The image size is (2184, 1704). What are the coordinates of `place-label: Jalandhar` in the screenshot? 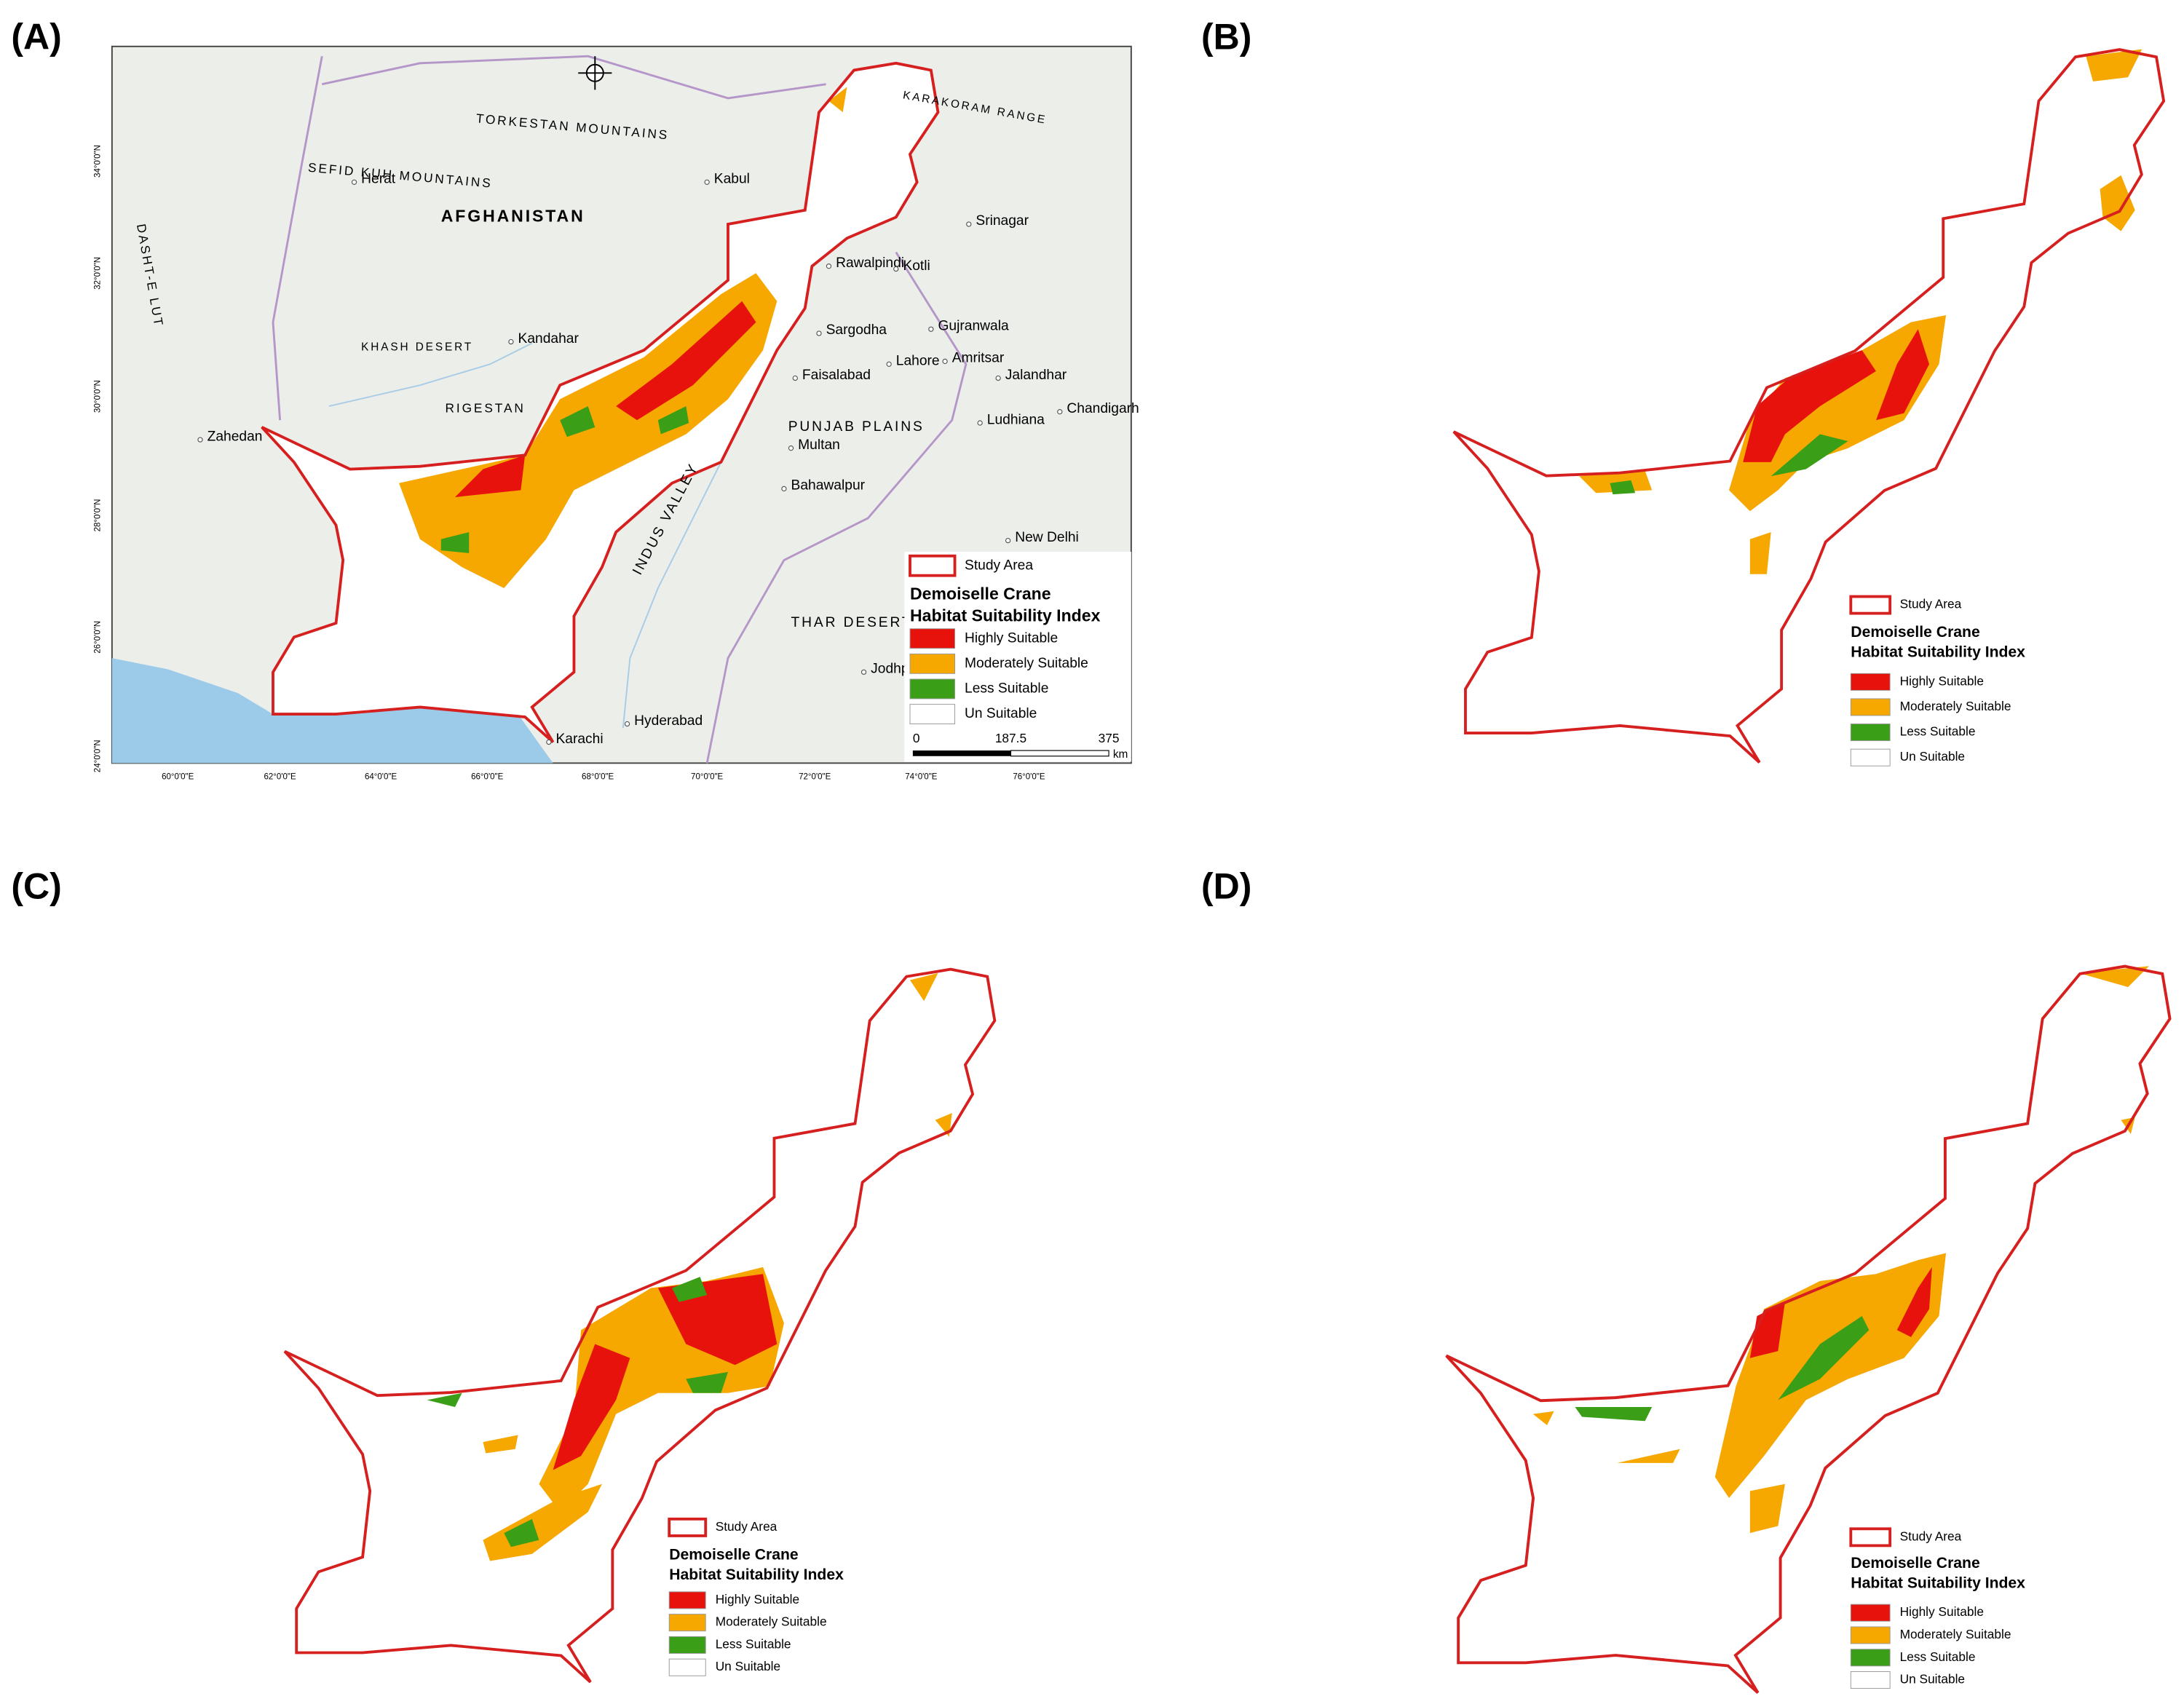 It's located at (1036, 375).